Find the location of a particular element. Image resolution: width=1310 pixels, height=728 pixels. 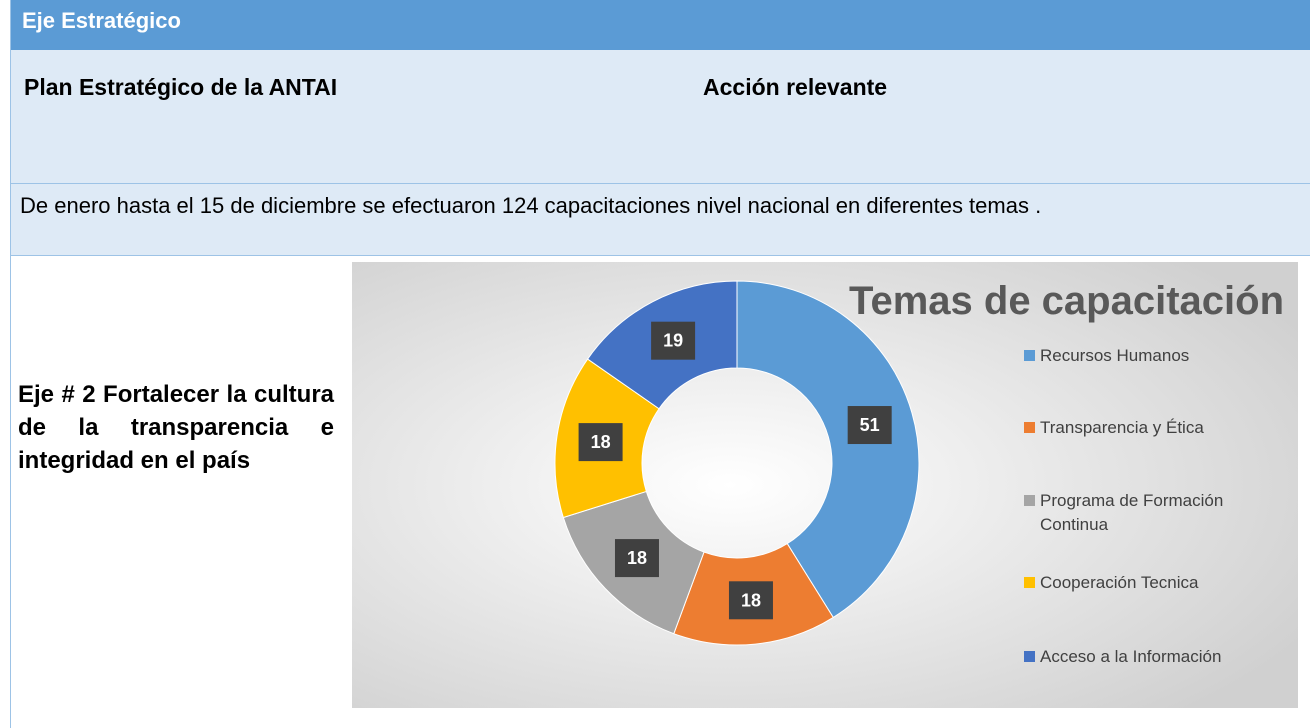

data-label: 51 is located at coordinates (870, 425).